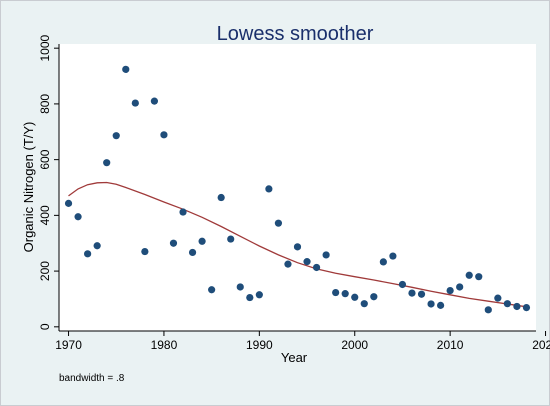  Describe the element at coordinates (259, 345) in the screenshot. I see `x-tick-label: 1990` at that location.